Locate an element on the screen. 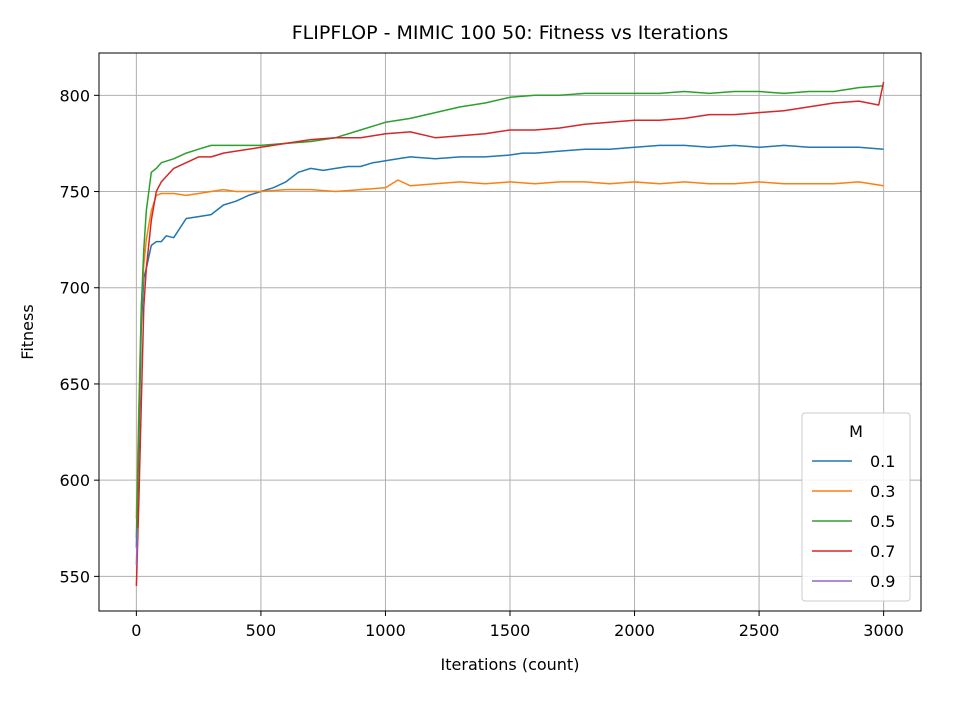 The width and height of the screenshot is (960, 720). x-tick-label: 0 is located at coordinates (136, 630).